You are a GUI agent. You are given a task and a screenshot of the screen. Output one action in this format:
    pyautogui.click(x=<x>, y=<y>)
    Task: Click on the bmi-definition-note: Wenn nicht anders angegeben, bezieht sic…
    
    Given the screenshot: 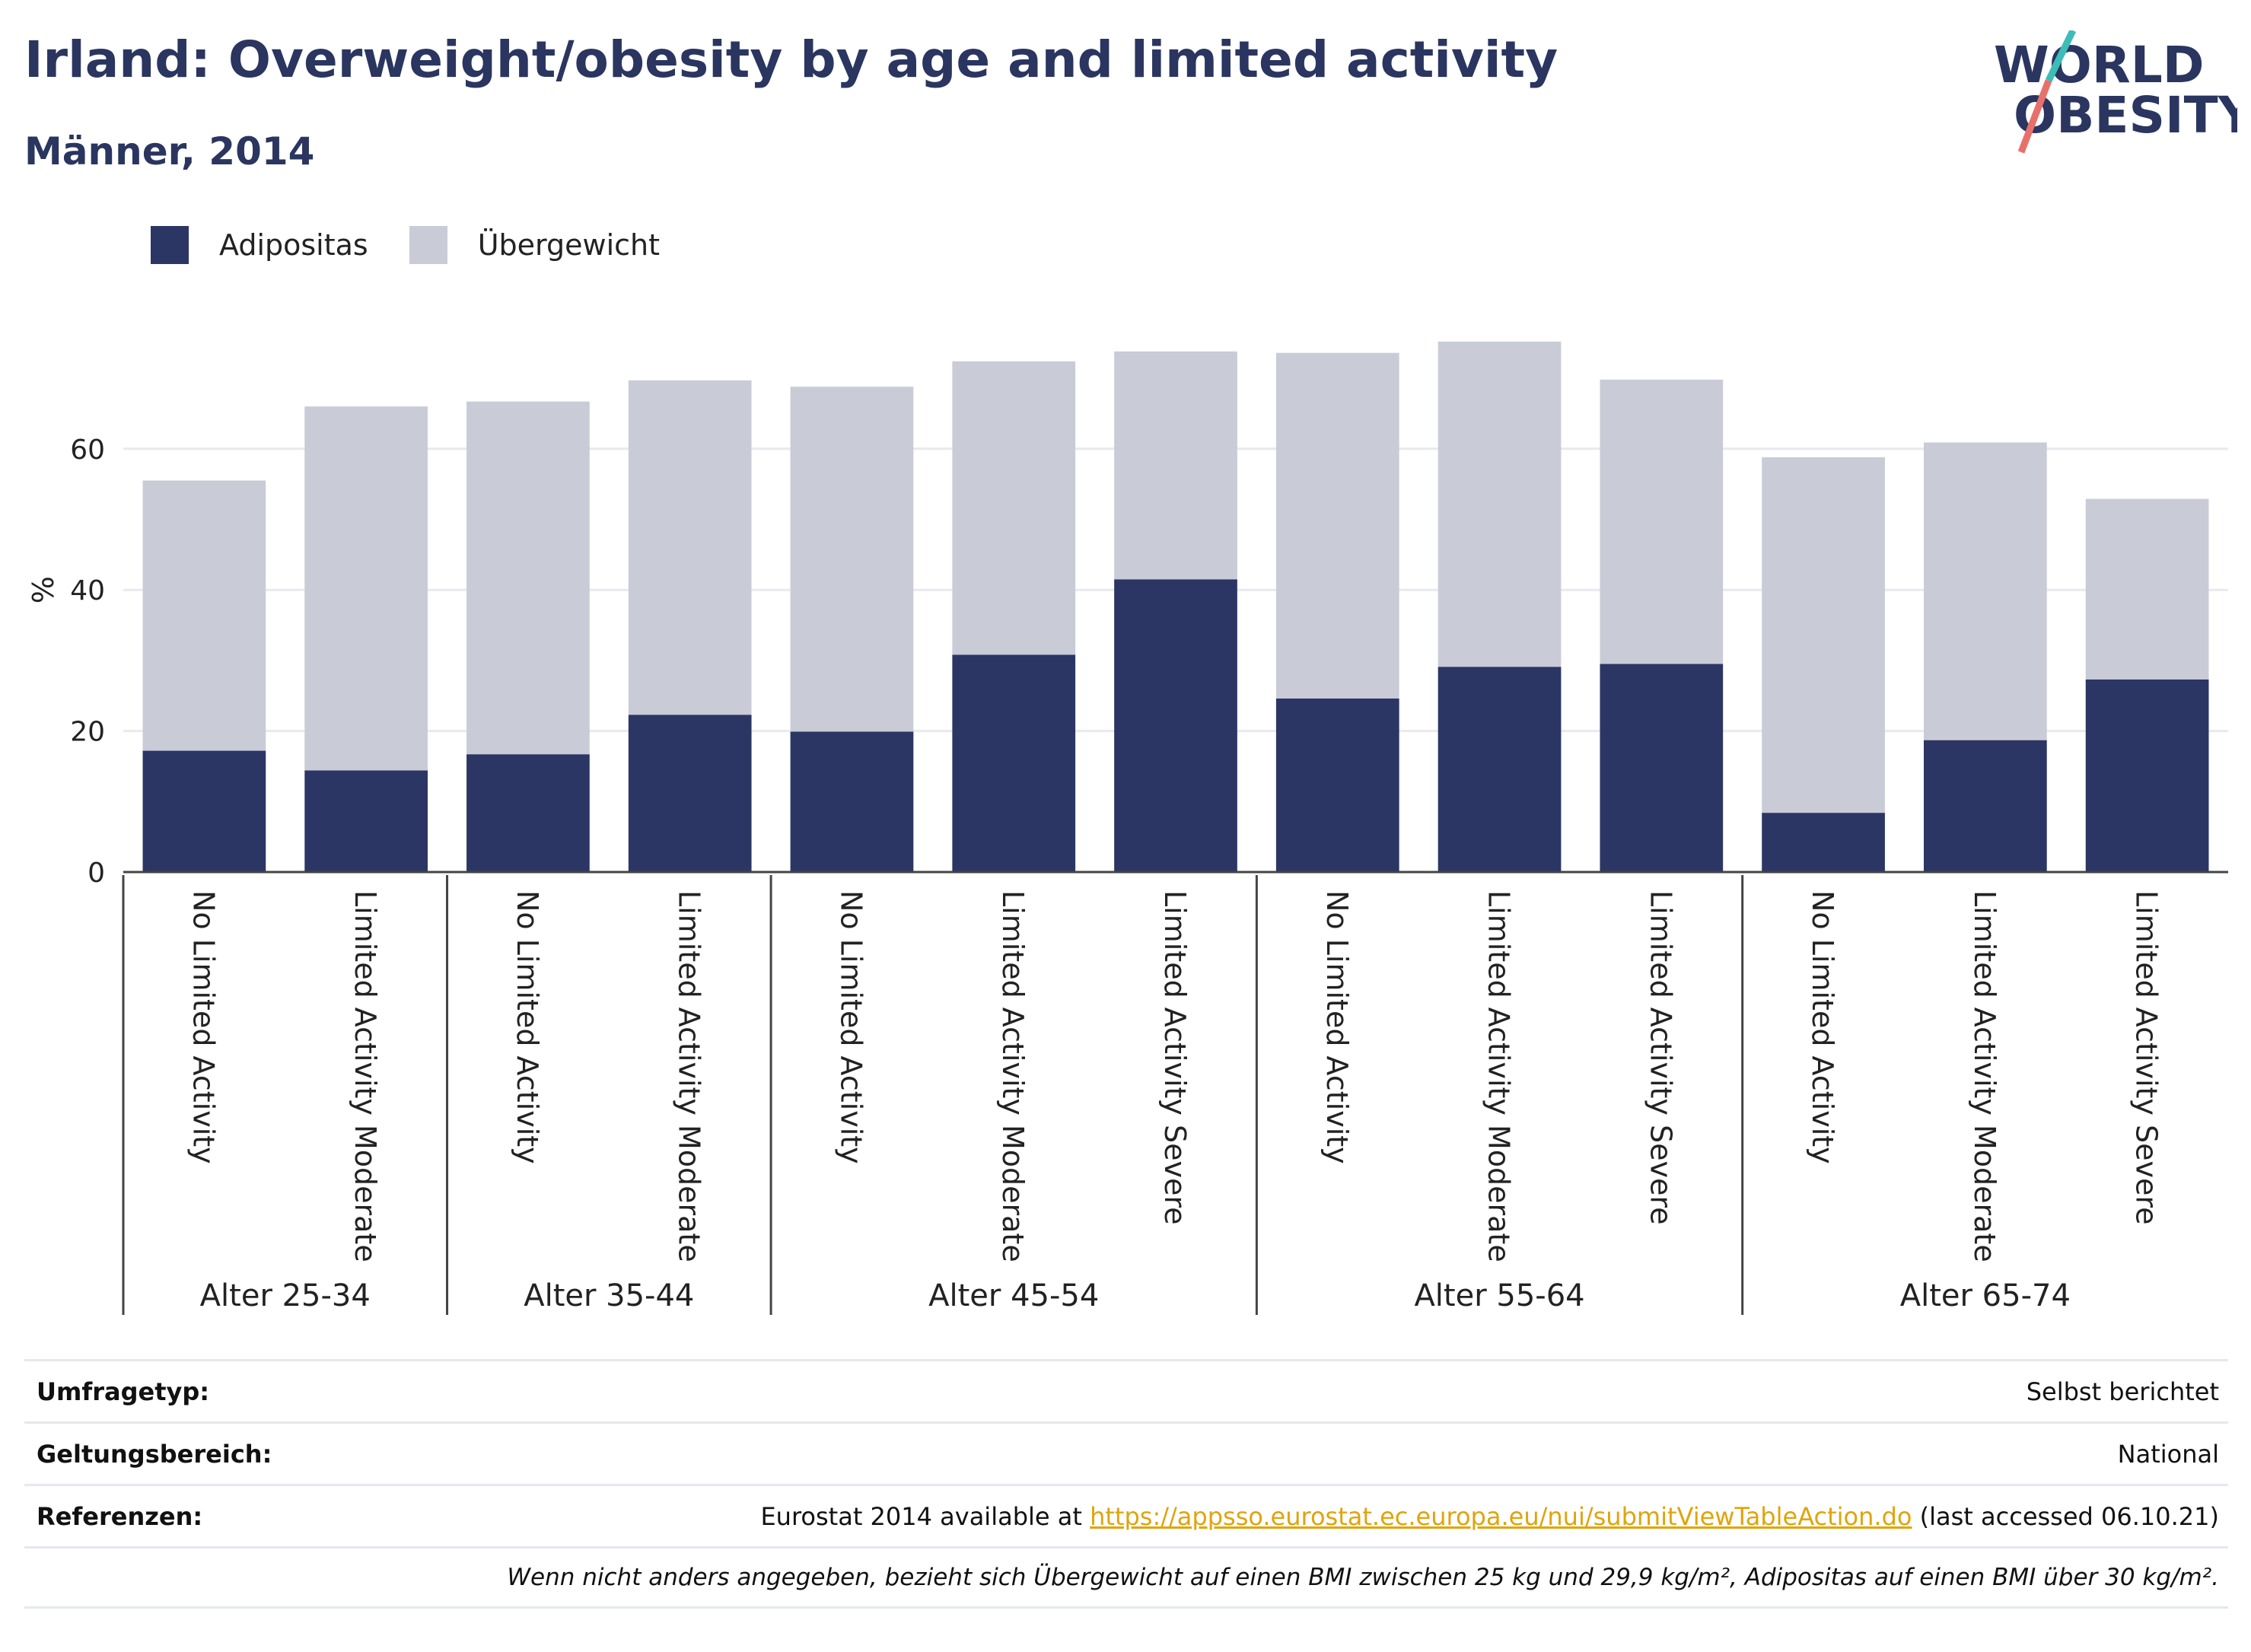 What is the action you would take?
    pyautogui.click(x=1363, y=1577)
    